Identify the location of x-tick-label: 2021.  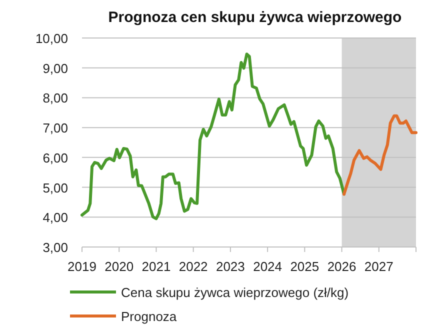
(156, 266).